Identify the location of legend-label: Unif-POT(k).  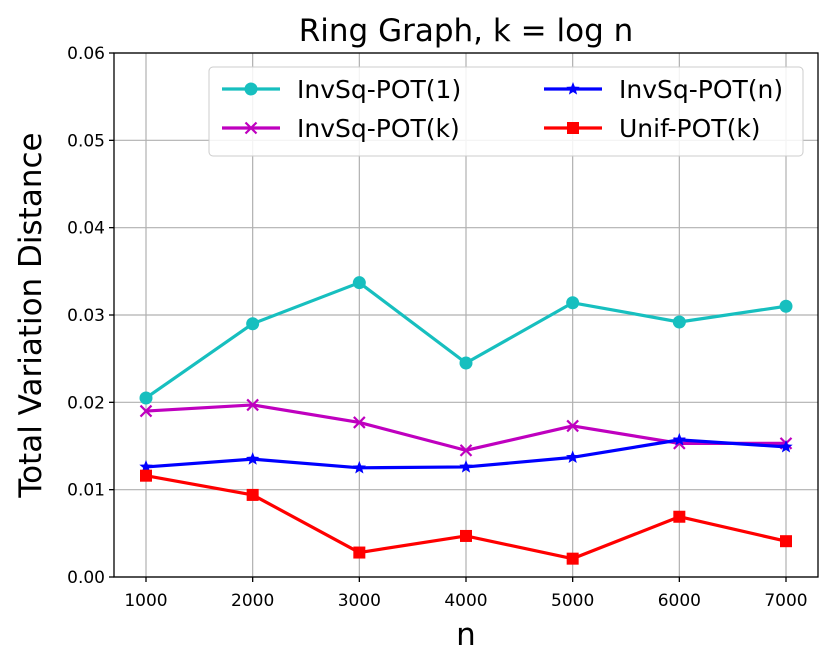
(690, 128).